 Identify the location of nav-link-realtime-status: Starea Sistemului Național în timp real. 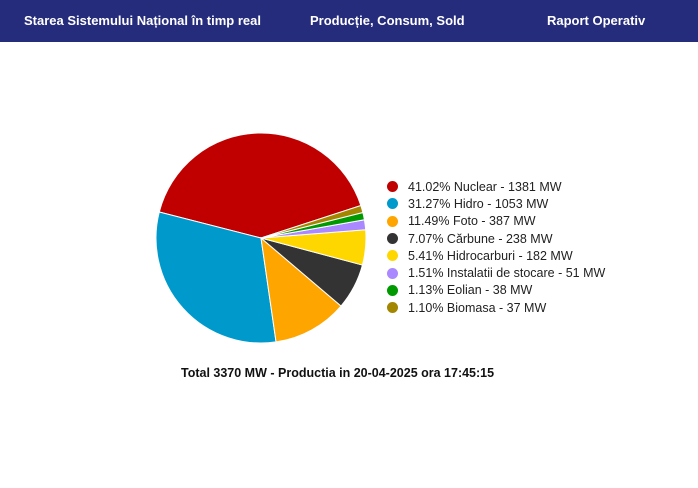
(142, 20).